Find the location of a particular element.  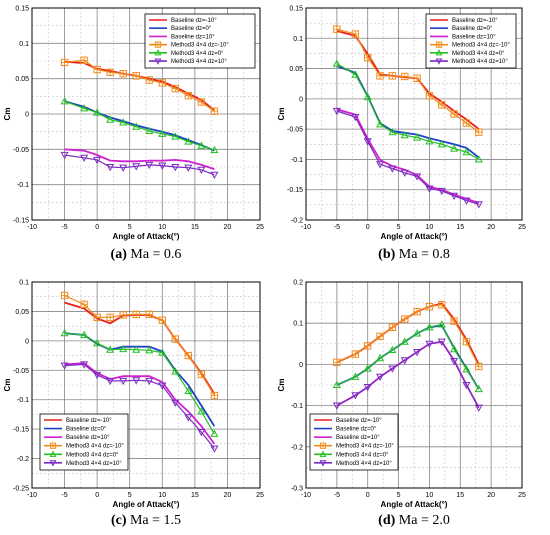

y-tick-label: -0.25 is located at coordinates (21, 489).